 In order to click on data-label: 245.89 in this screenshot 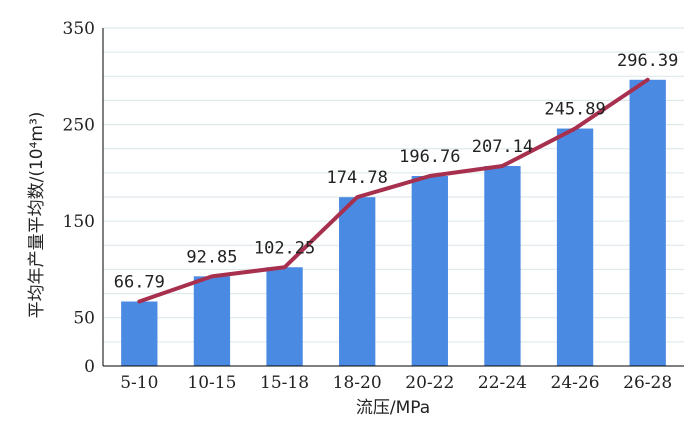, I will do `click(574, 110)`.